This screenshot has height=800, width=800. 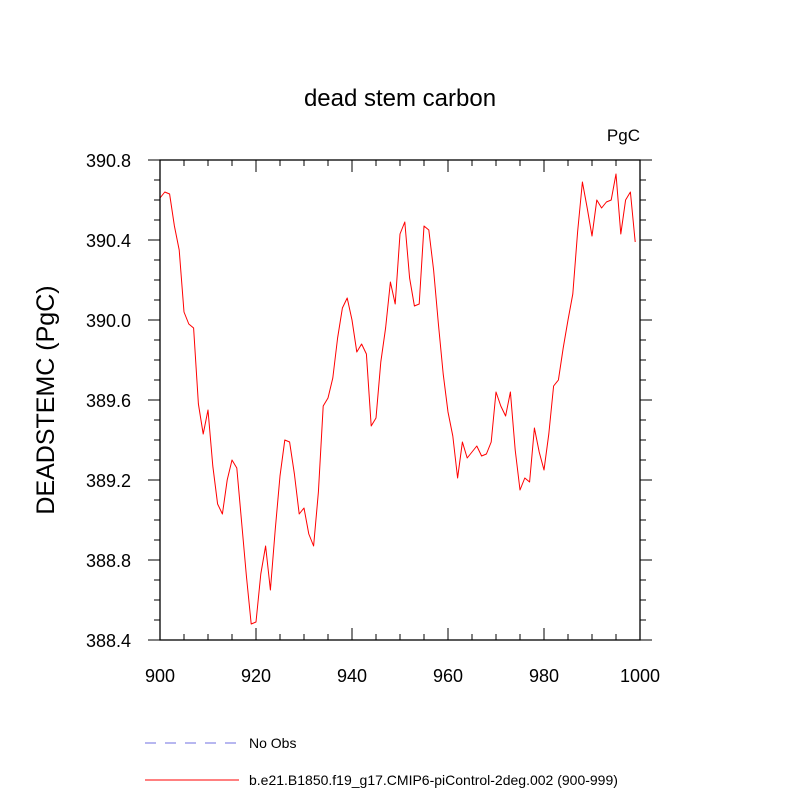 What do you see at coordinates (400, 98) in the screenshot?
I see `chart-title: dead stem carbon` at bounding box center [400, 98].